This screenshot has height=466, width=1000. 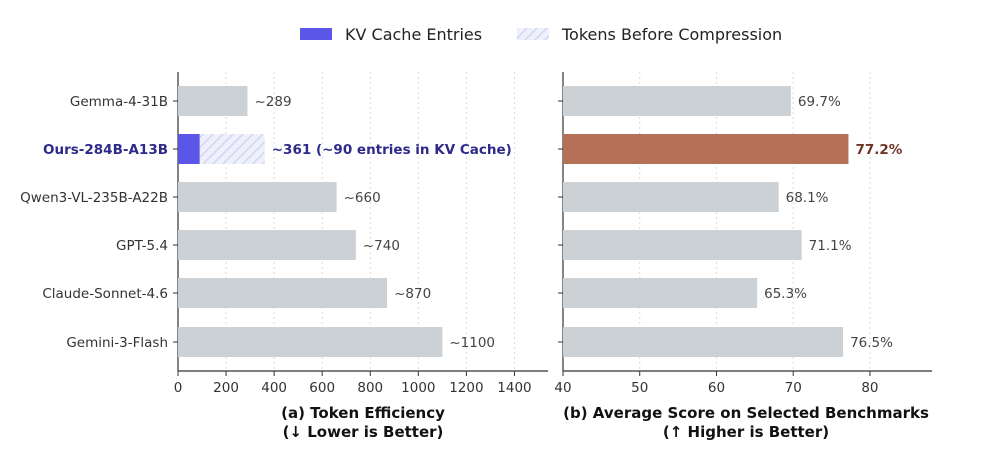 I want to click on panel-a-value-label-qwen3-vl-235b-a22b: ~660, so click(x=362, y=198).